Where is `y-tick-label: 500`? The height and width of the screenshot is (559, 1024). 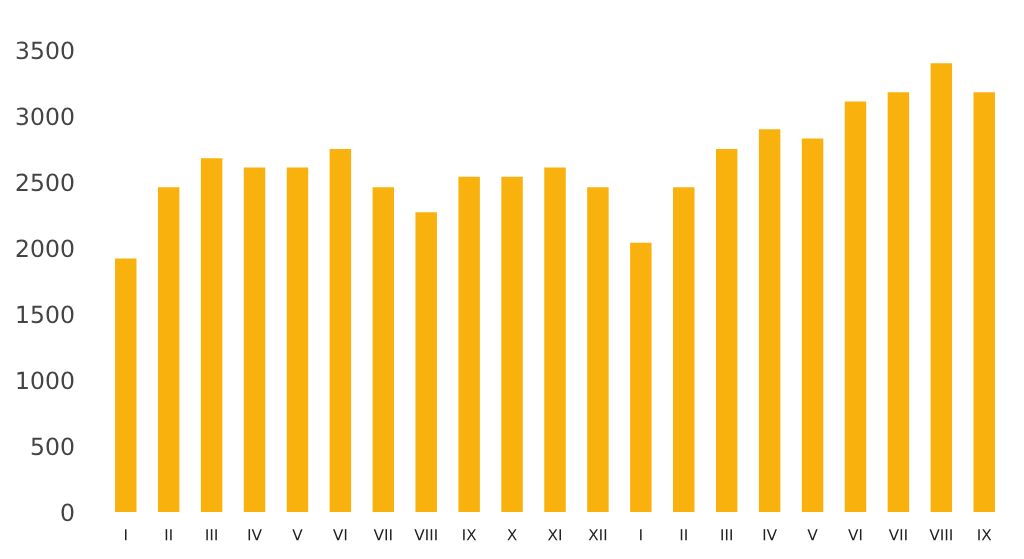 y-tick-label: 500 is located at coordinates (52, 446).